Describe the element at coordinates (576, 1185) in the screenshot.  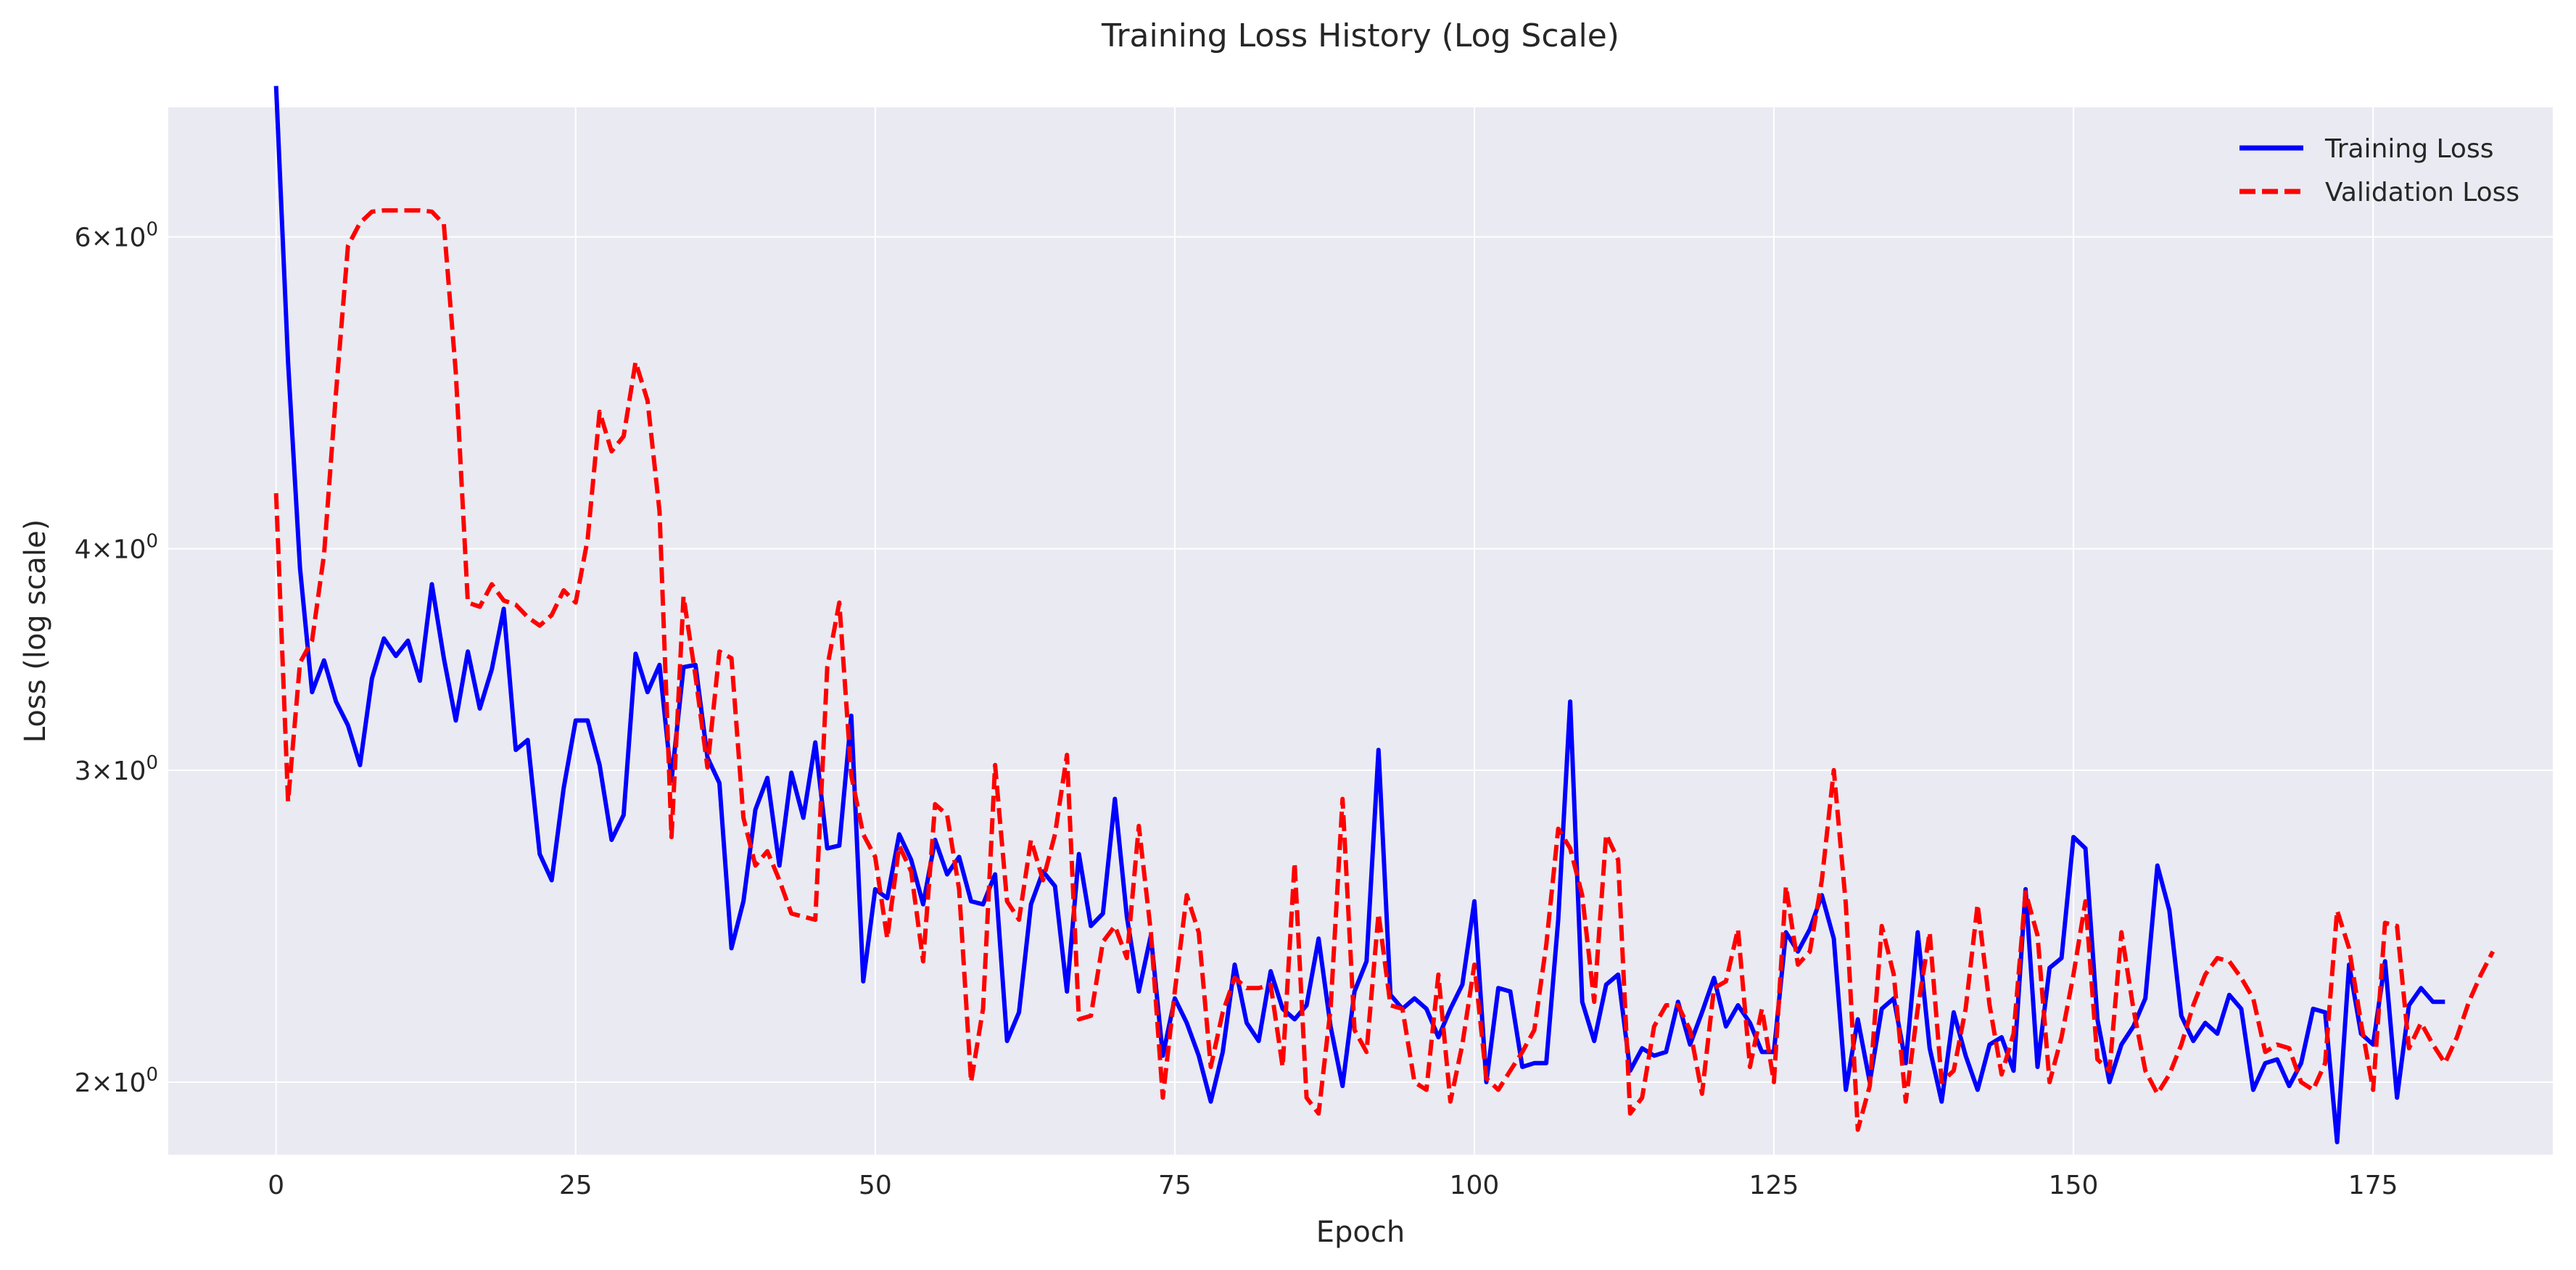
I see `x-tick-label: 25` at that location.